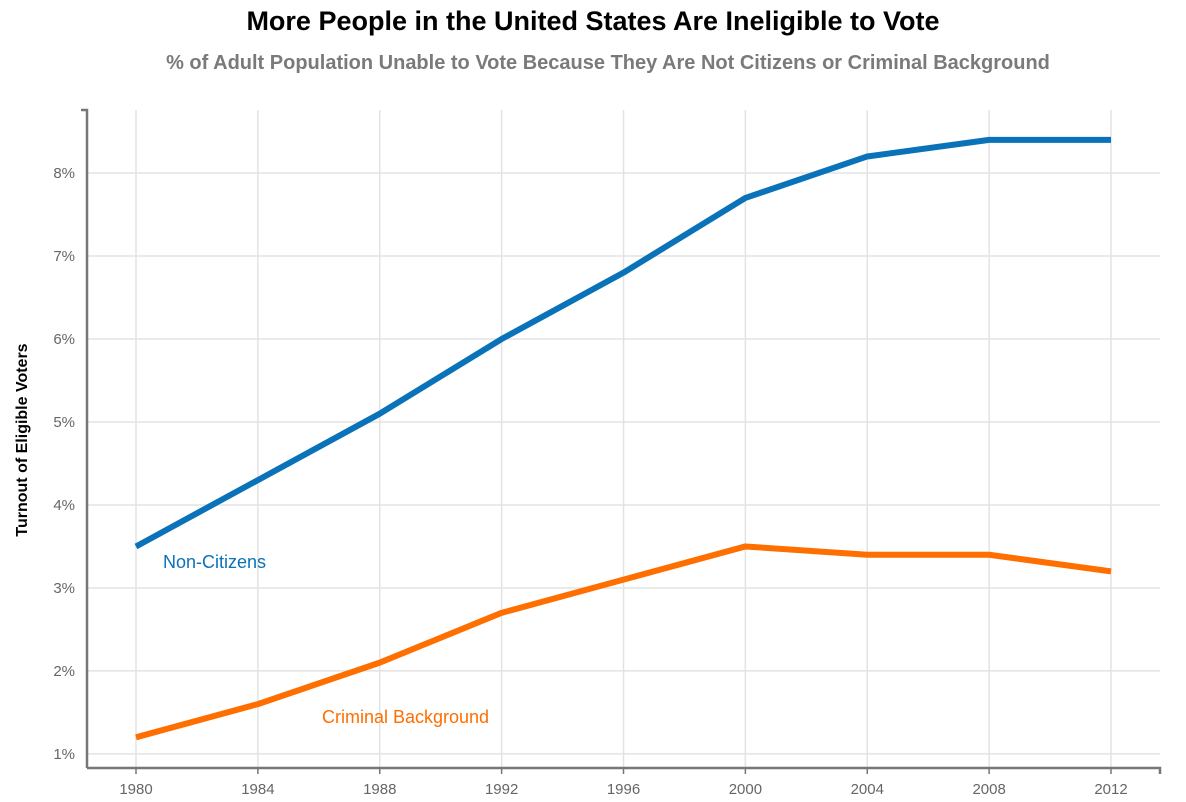  Describe the element at coordinates (379, 789) in the screenshot. I see `x-tick-label: 1988` at that location.